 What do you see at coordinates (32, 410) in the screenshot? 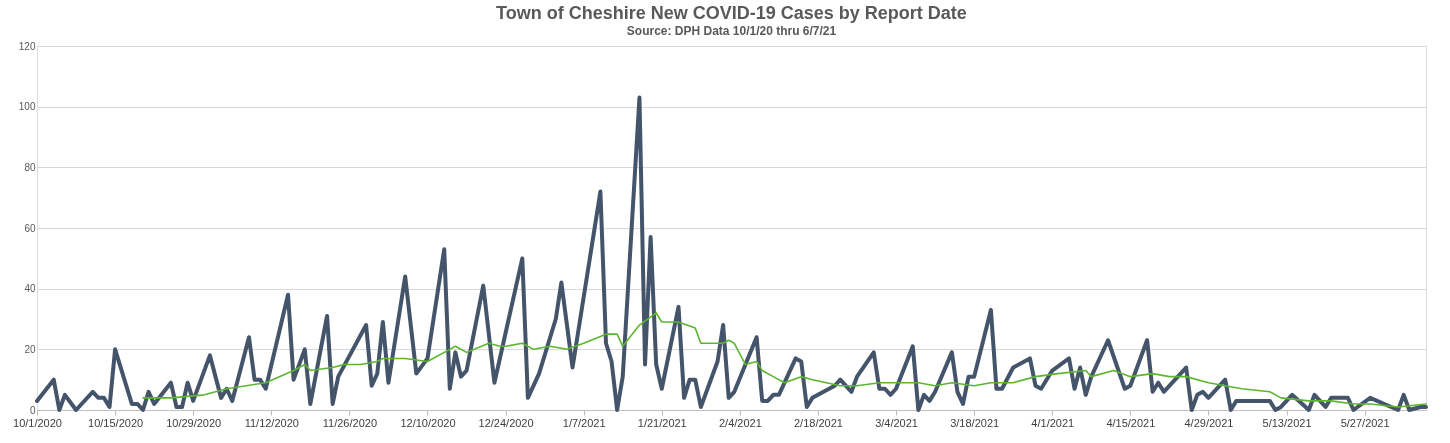
I see `y-tick-label: 0` at bounding box center [32, 410].